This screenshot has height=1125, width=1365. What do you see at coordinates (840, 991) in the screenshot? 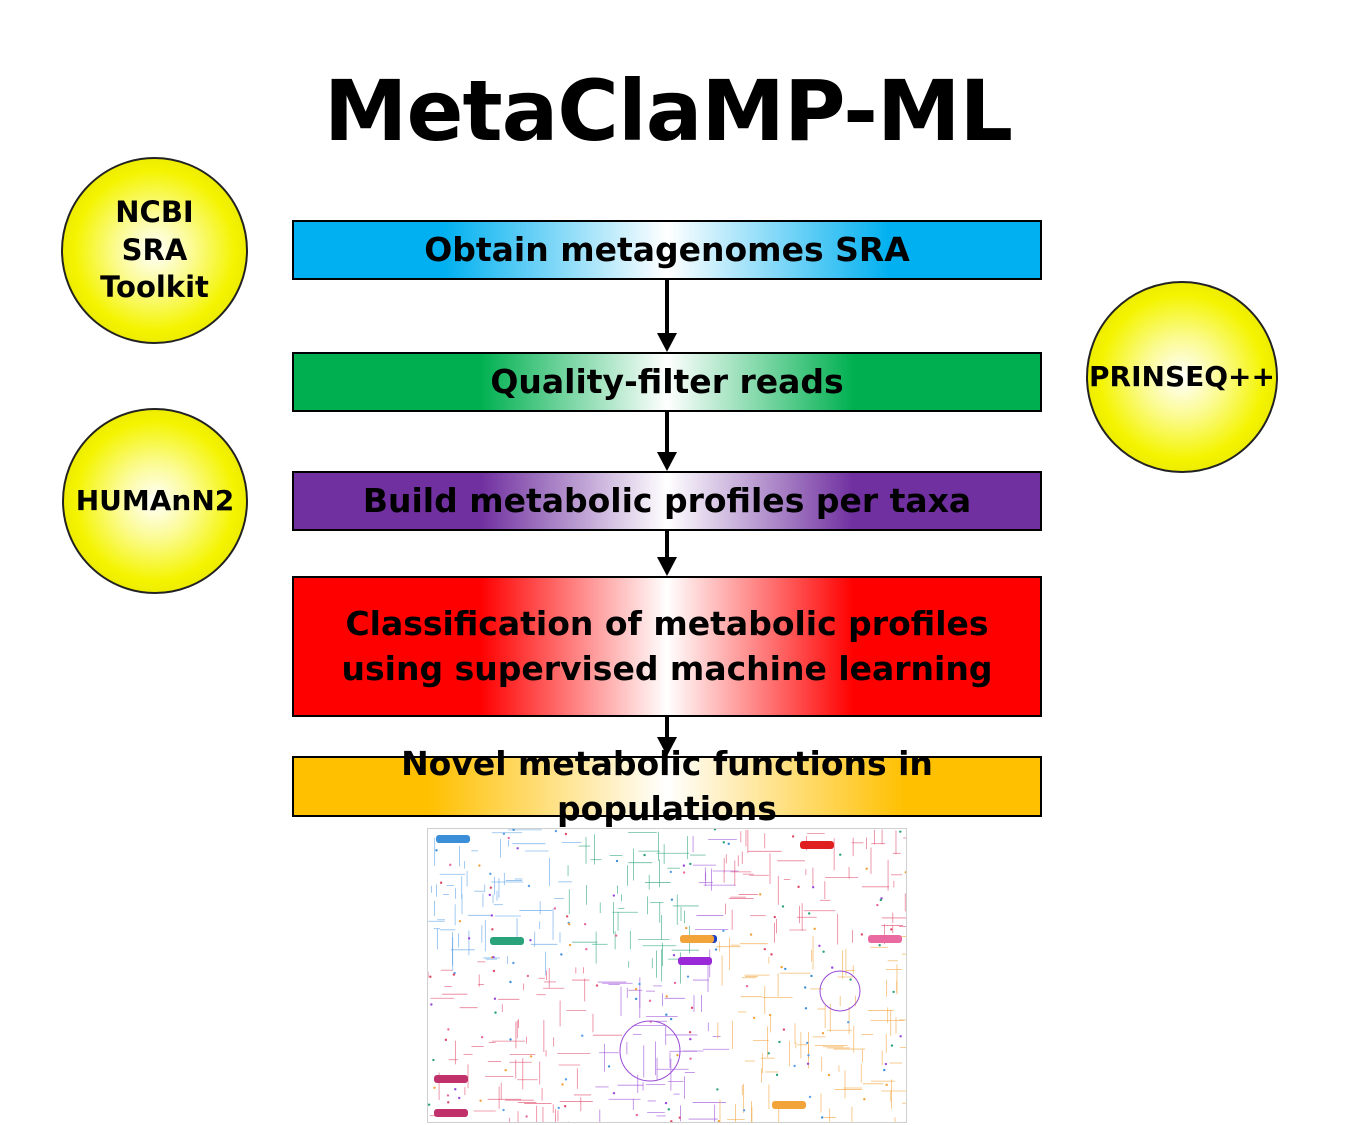
I see `pathway-cycle` at bounding box center [840, 991].